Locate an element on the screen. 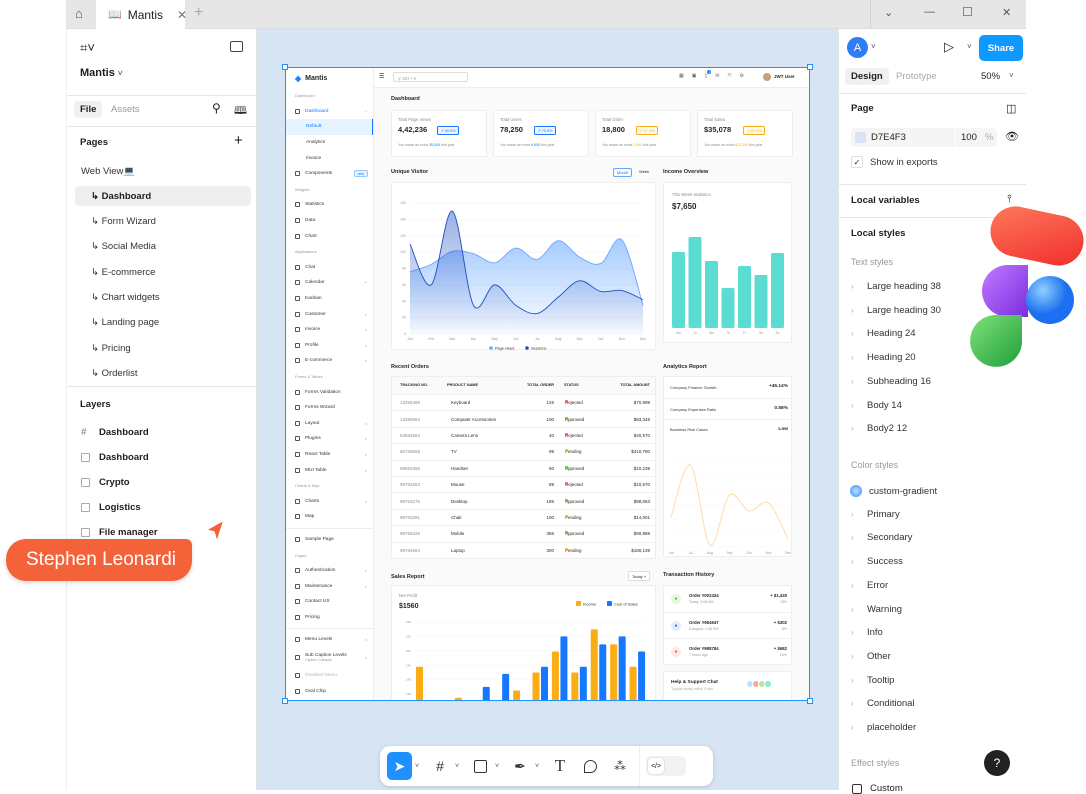  variables-icon: ⫯ is located at coordinates (1009, 199).